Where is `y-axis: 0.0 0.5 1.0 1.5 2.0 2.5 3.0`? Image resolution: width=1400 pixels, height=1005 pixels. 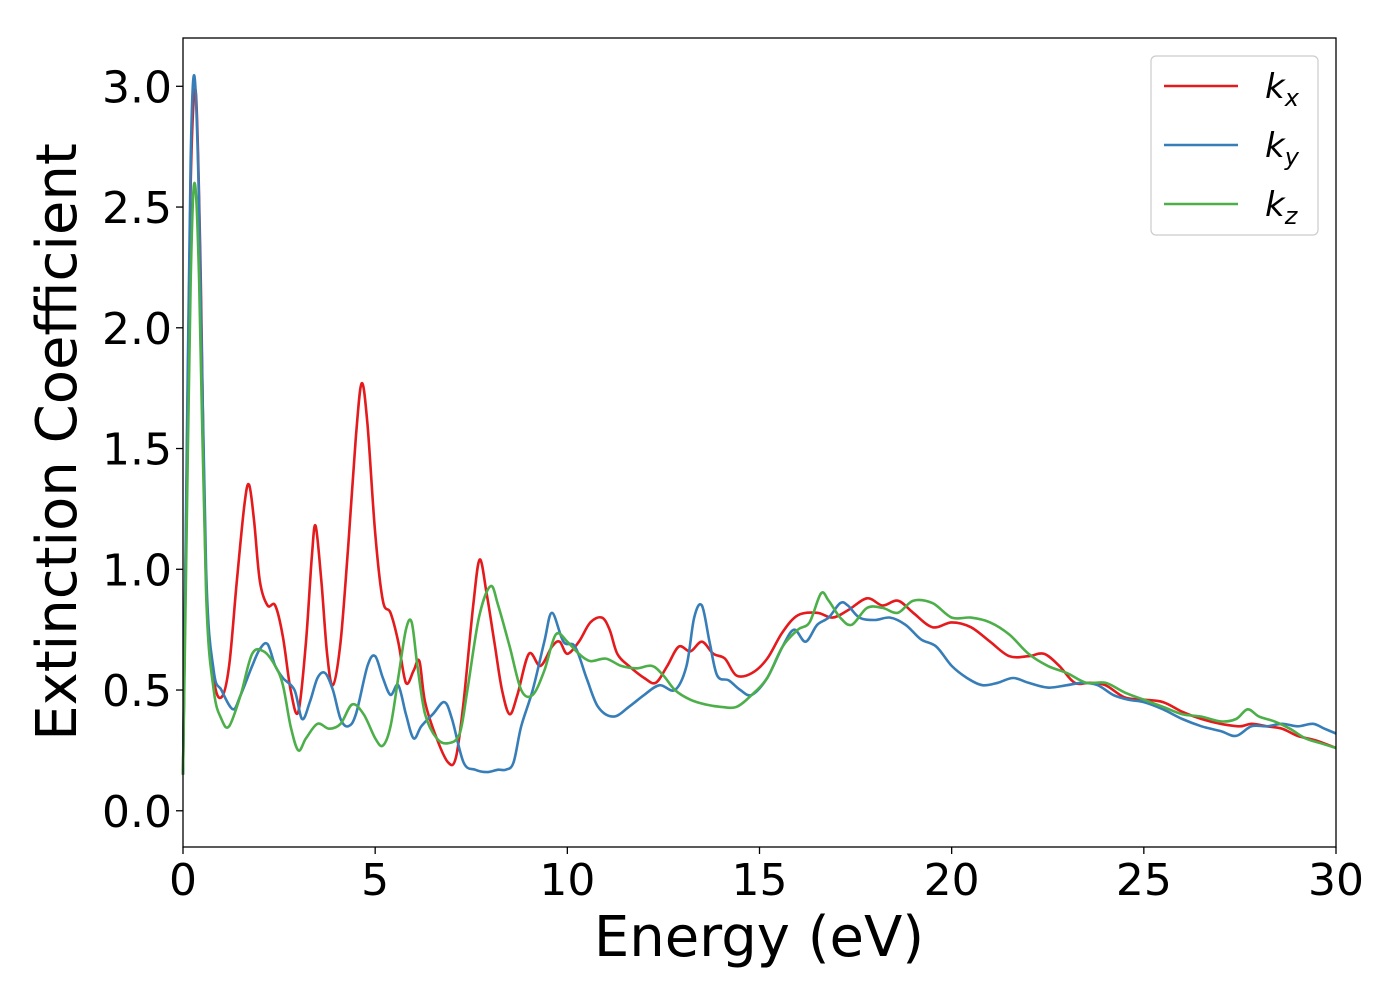
y-axis: 0.0 0.5 1.0 1.5 2.0 2.5 3.0 is located at coordinates (142, 450).